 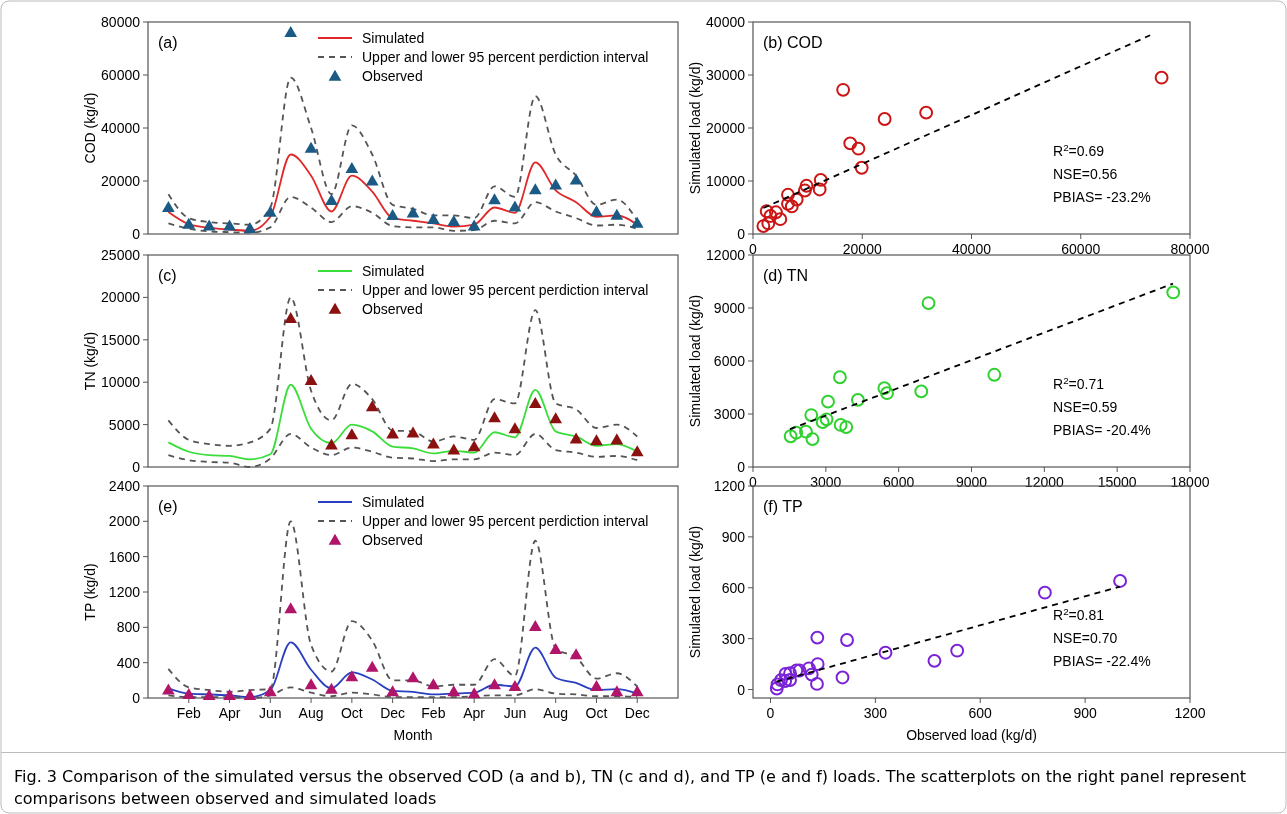 I want to click on text: (a), so click(x=168, y=42).